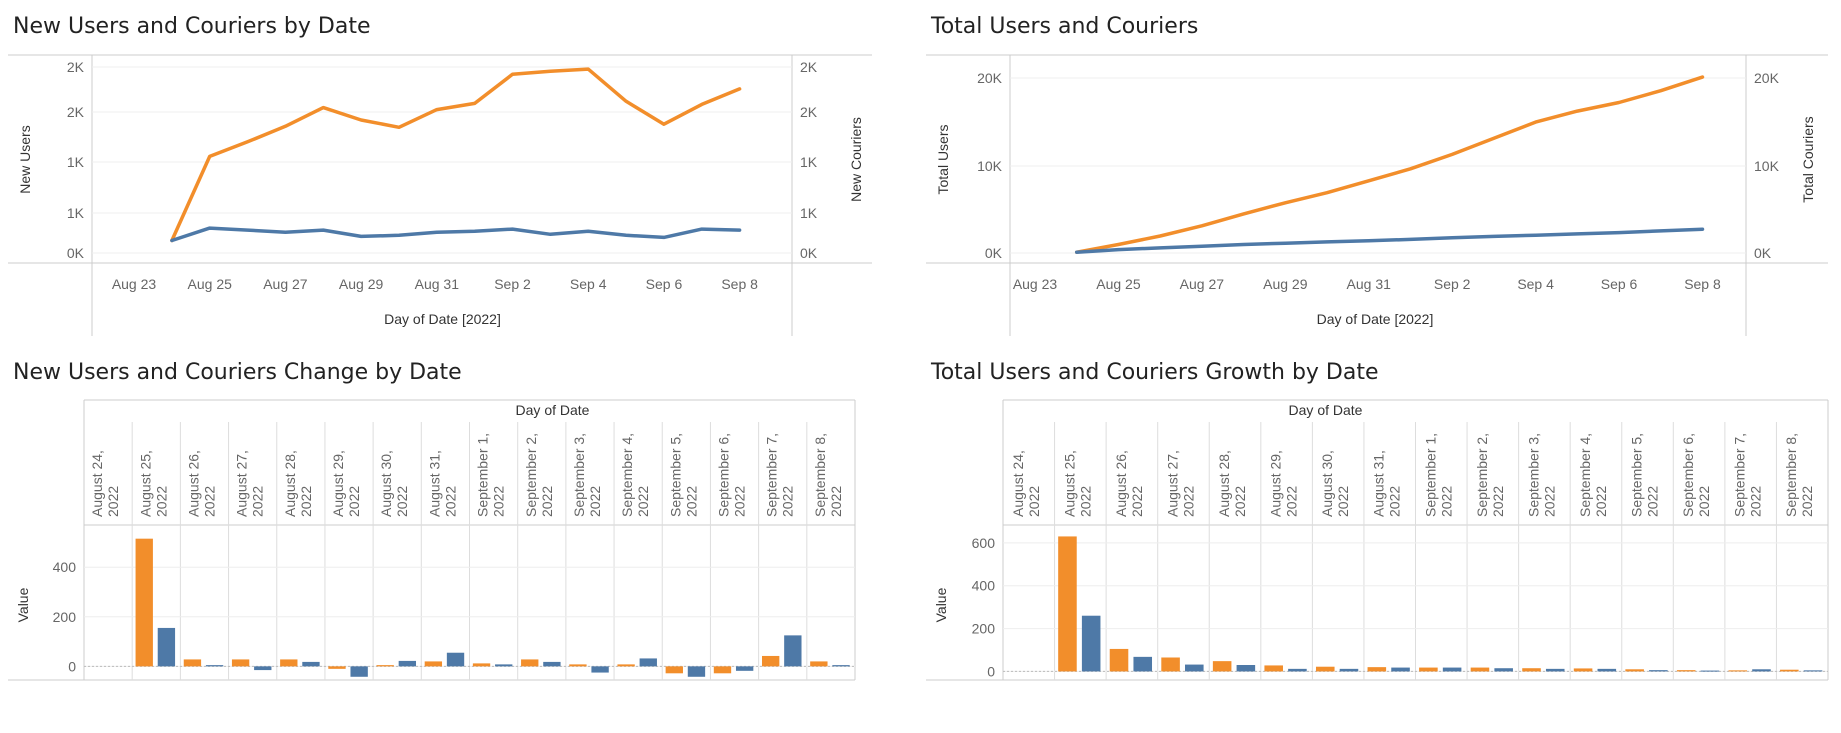 The height and width of the screenshot is (733, 1841). What do you see at coordinates (635, 475) in the screenshot?
I see `category-label: September 4,2022` at bounding box center [635, 475].